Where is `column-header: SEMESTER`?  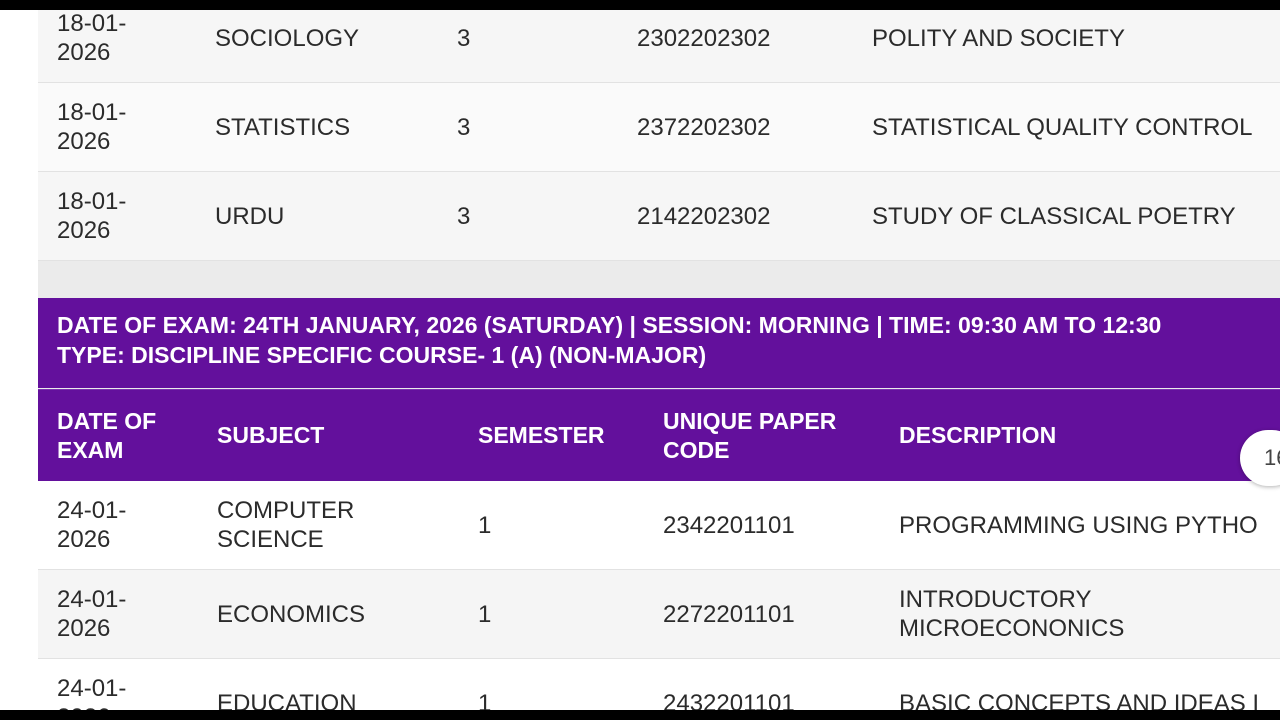 column-header: SEMESTER is located at coordinates (541, 435).